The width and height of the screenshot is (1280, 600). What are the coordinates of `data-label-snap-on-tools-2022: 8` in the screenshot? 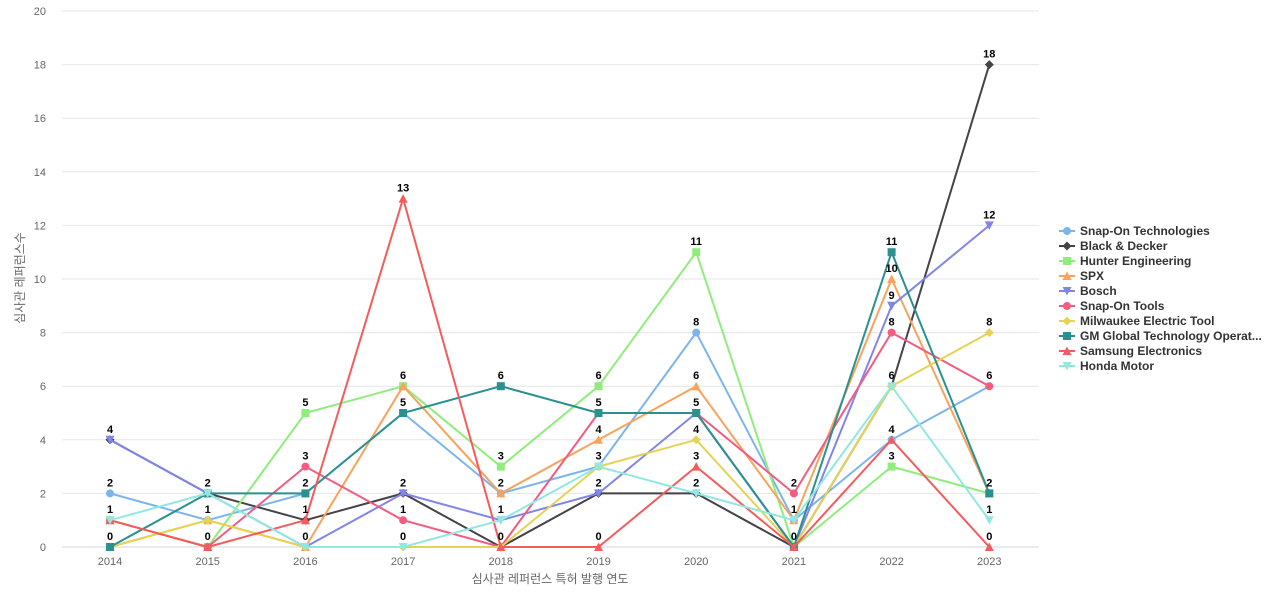 It's located at (892, 323).